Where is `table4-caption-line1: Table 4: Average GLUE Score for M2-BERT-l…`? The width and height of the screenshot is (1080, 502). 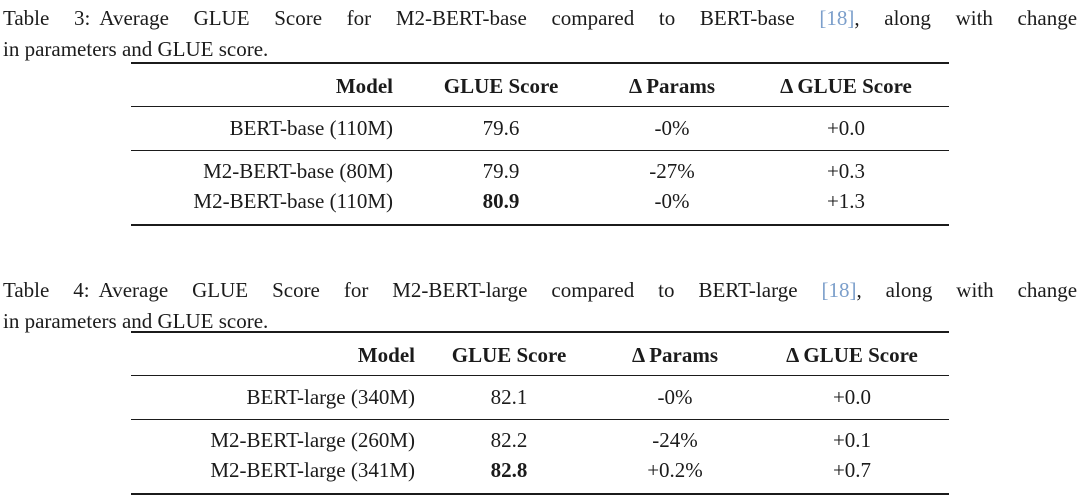
table4-caption-line1: Table 4: Average GLUE Score for M2-BERT-l… is located at coordinates (540, 290).